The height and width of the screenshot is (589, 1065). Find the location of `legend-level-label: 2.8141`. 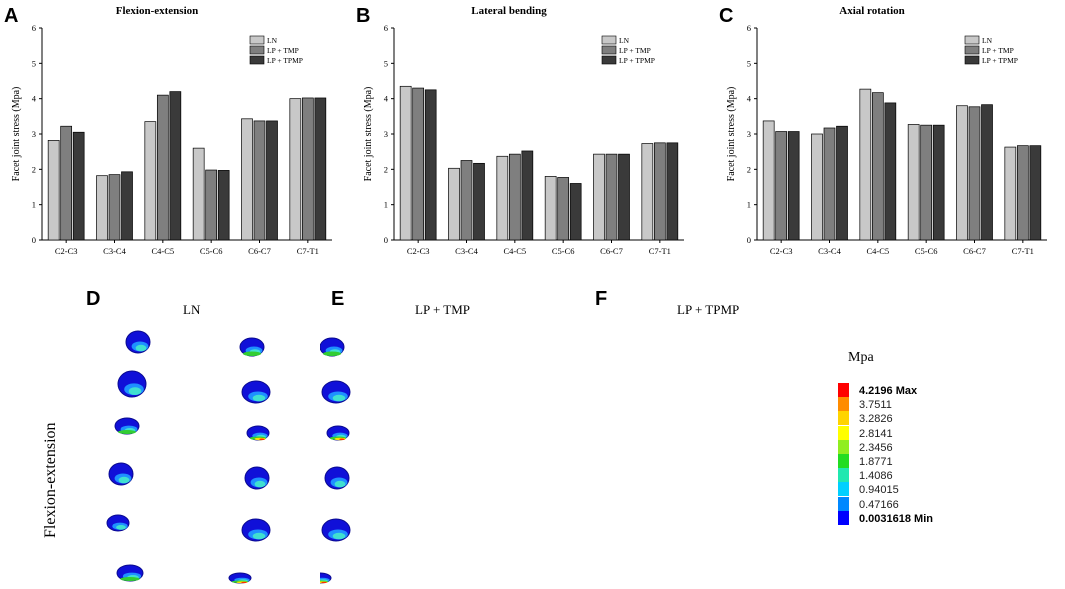

legend-level-label: 2.8141 is located at coordinates (876, 433).